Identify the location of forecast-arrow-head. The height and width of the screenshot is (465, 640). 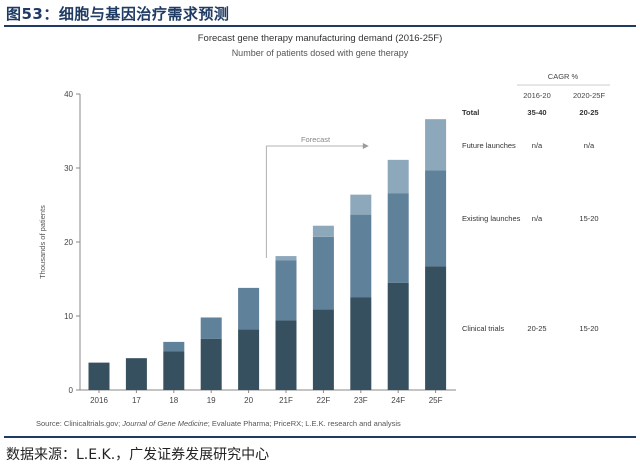
(365, 146).